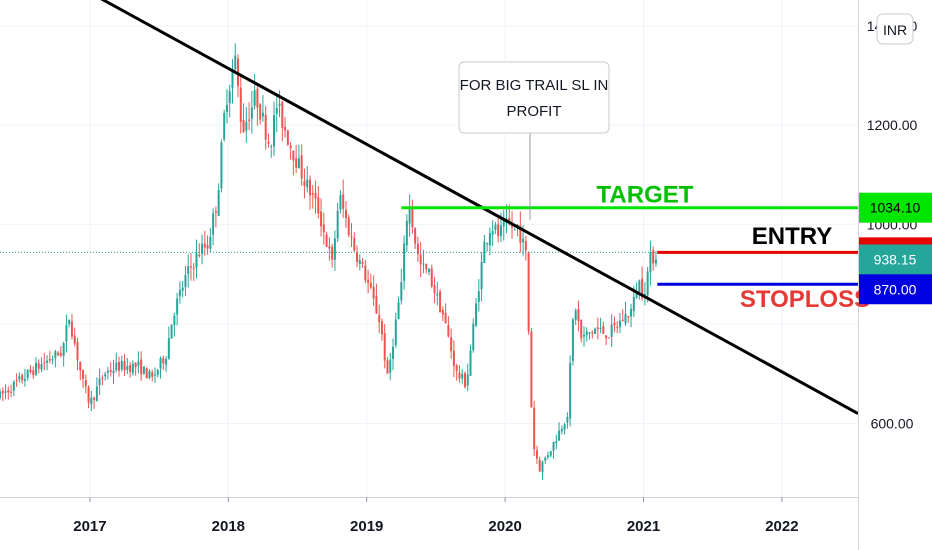 This screenshot has height=550, width=932. I want to click on target-label: TARGET, so click(645, 195).